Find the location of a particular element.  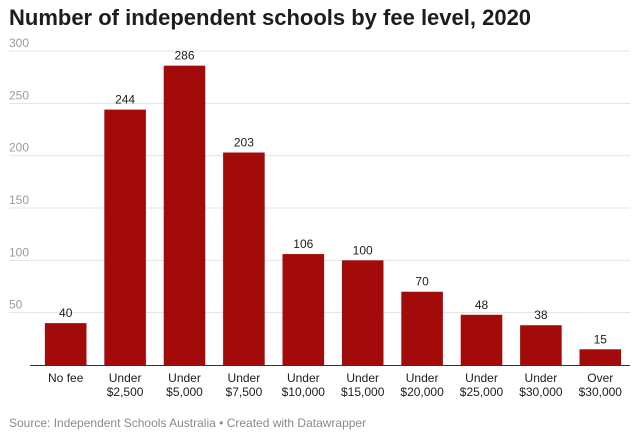

y-tick-label: 200 is located at coordinates (19, 148).